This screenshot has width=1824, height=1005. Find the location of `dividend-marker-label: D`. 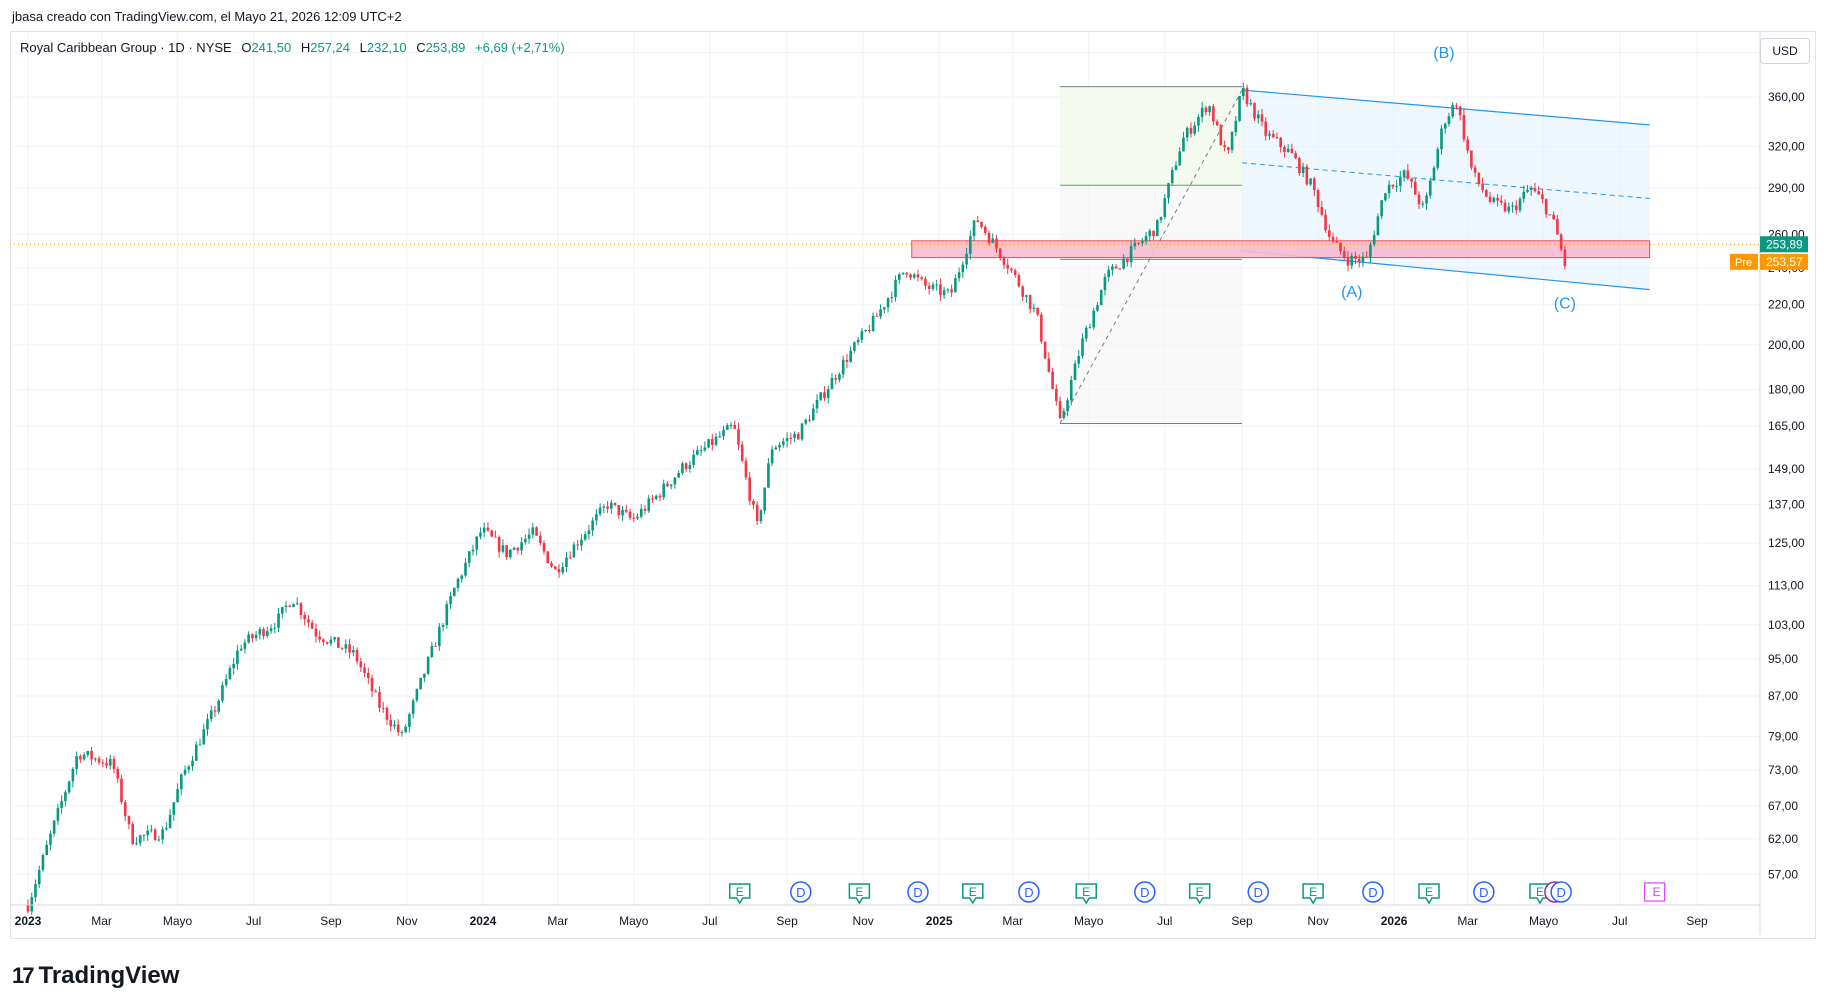

dividend-marker-label: D is located at coordinates (1258, 892).